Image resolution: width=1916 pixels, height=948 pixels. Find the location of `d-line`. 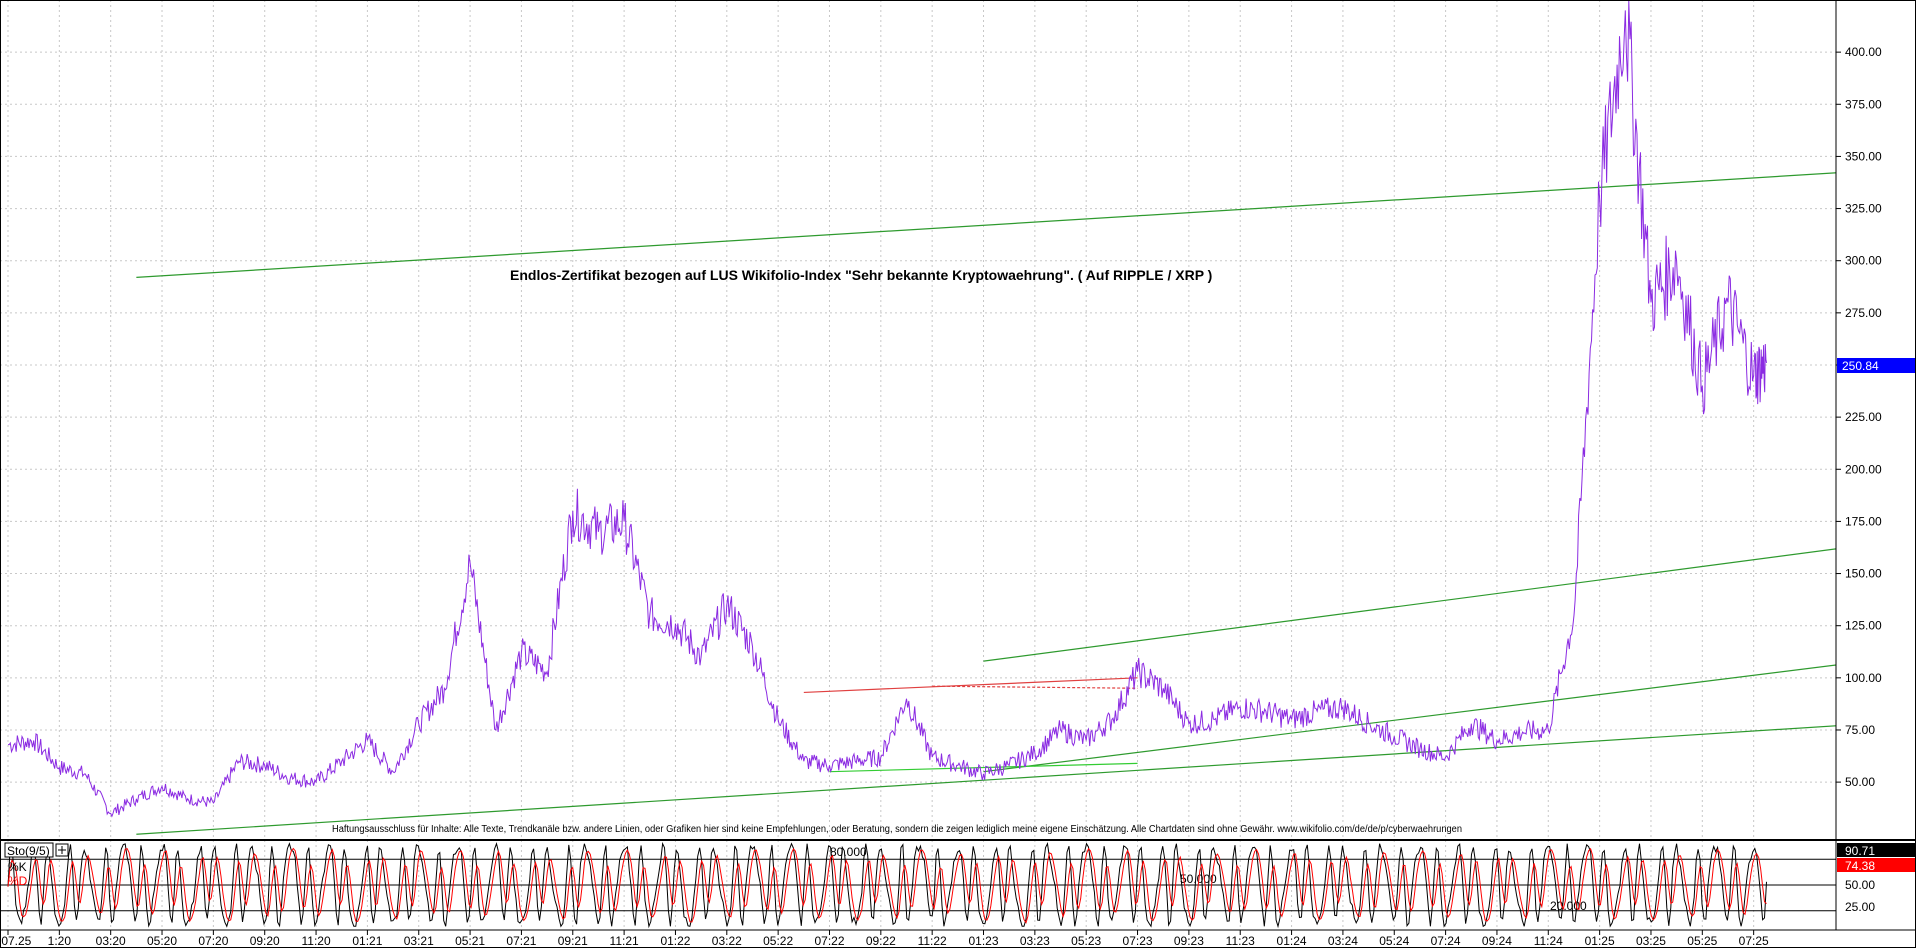

d-line is located at coordinates (887, 885).